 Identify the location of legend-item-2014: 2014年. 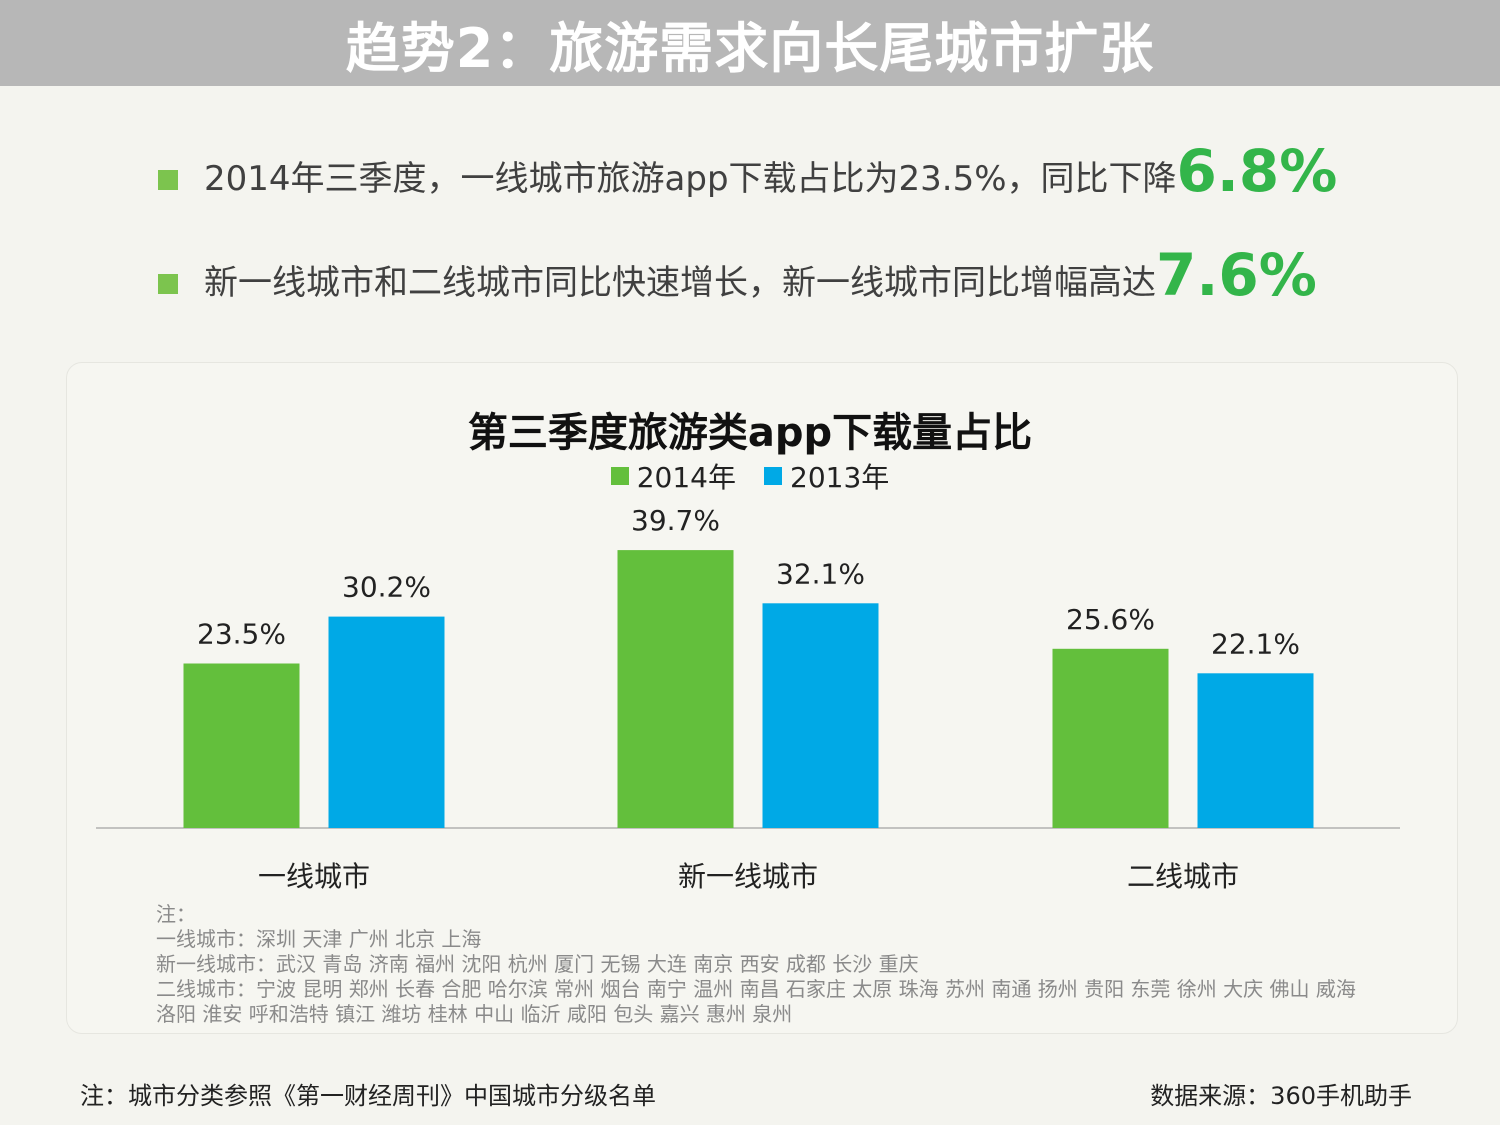
(673, 476).